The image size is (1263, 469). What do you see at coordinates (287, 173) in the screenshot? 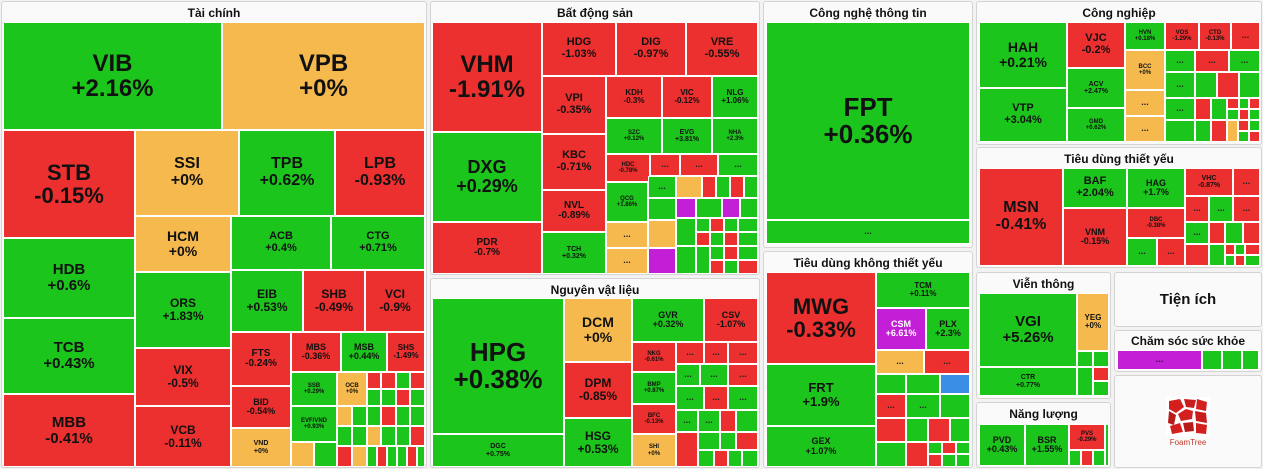
I see `stock-tile-tpb: TPB +0.62%` at bounding box center [287, 173].